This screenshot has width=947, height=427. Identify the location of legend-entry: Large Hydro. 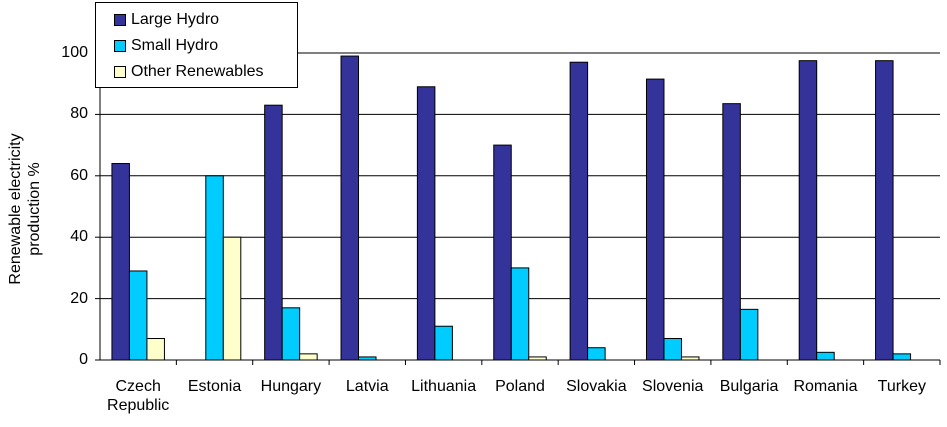
(205, 20).